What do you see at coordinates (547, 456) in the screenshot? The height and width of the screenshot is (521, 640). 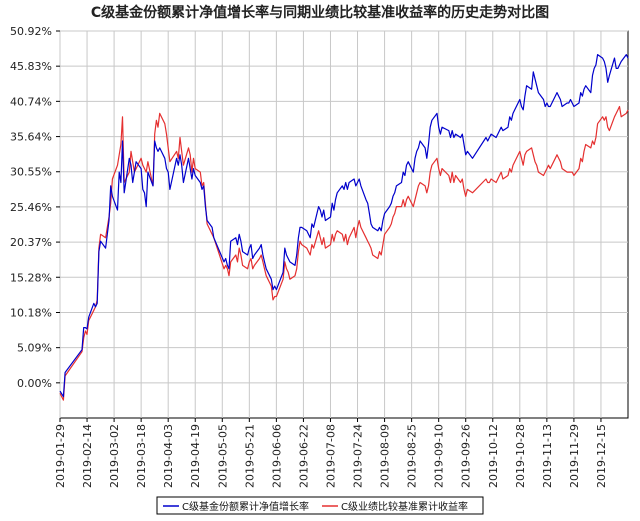 I see `x-tick-label: 2019-11-13` at bounding box center [547, 456].